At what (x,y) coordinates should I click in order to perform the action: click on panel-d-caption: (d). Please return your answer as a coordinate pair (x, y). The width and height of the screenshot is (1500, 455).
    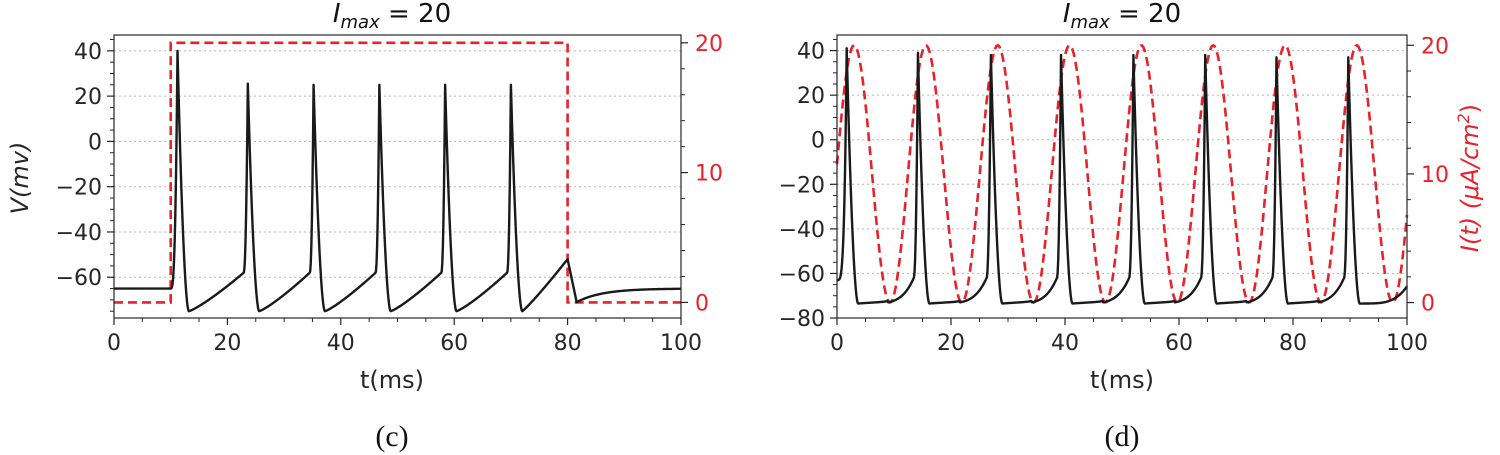
    Looking at the image, I should click on (1122, 436).